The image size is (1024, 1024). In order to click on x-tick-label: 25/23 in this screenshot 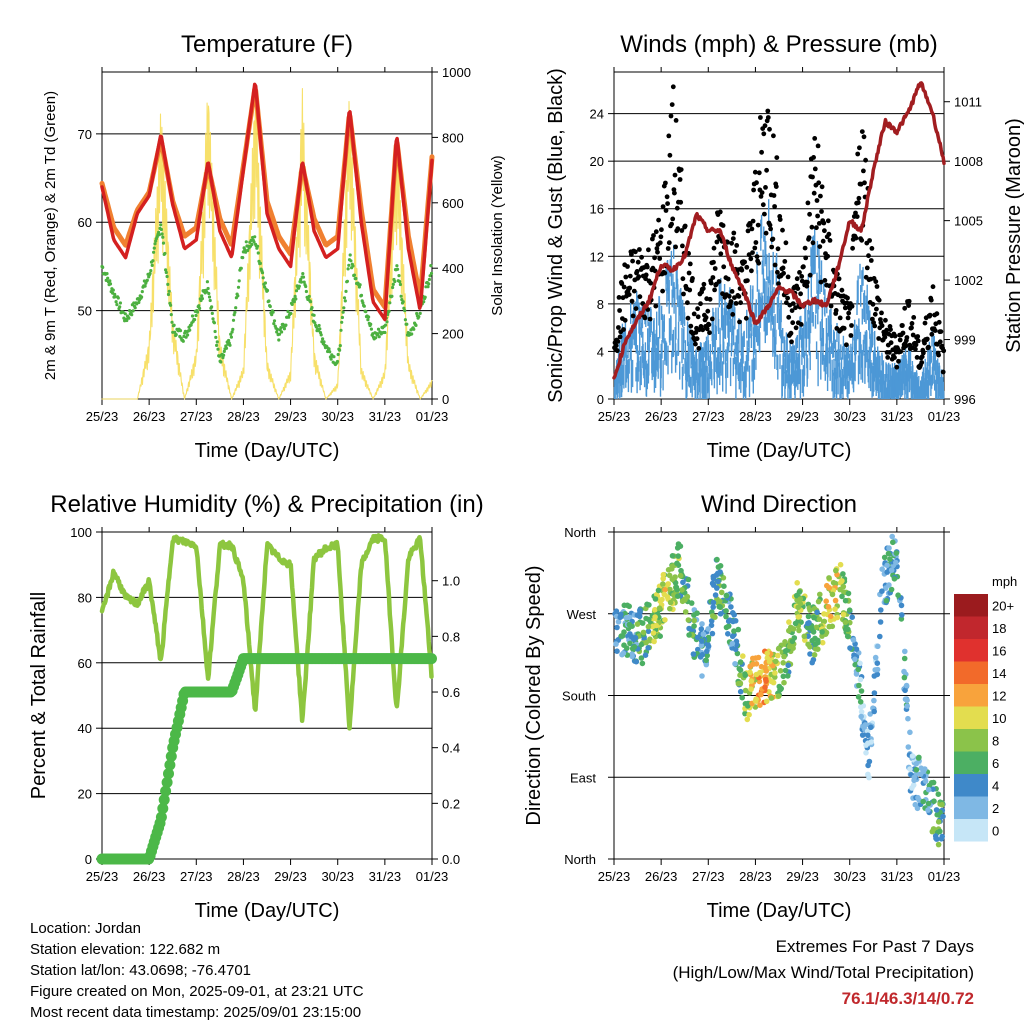, I will do `click(102, 416)`.